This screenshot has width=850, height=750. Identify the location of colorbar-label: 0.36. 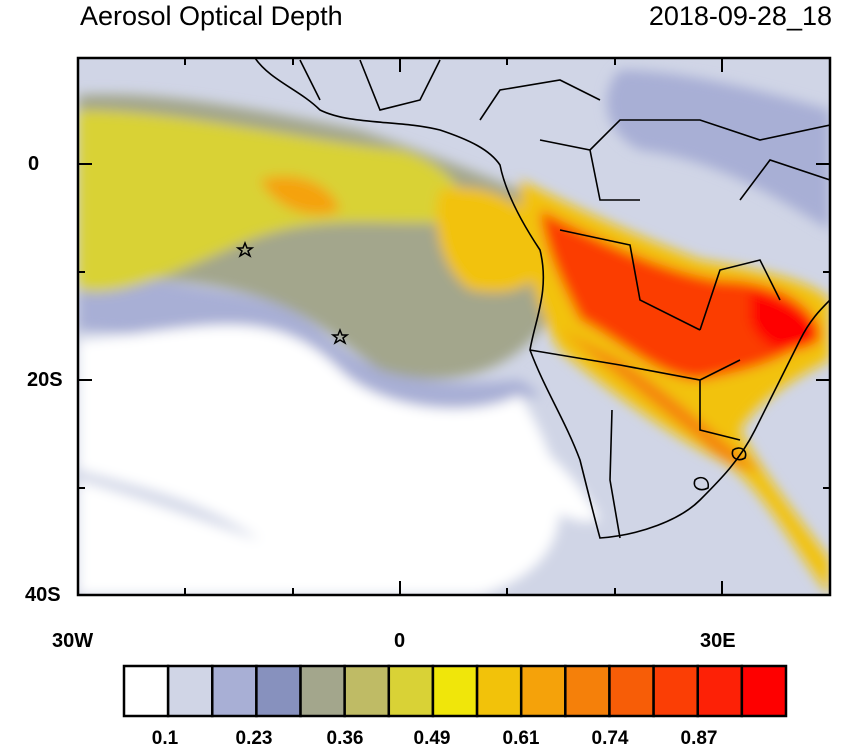
(345, 738).